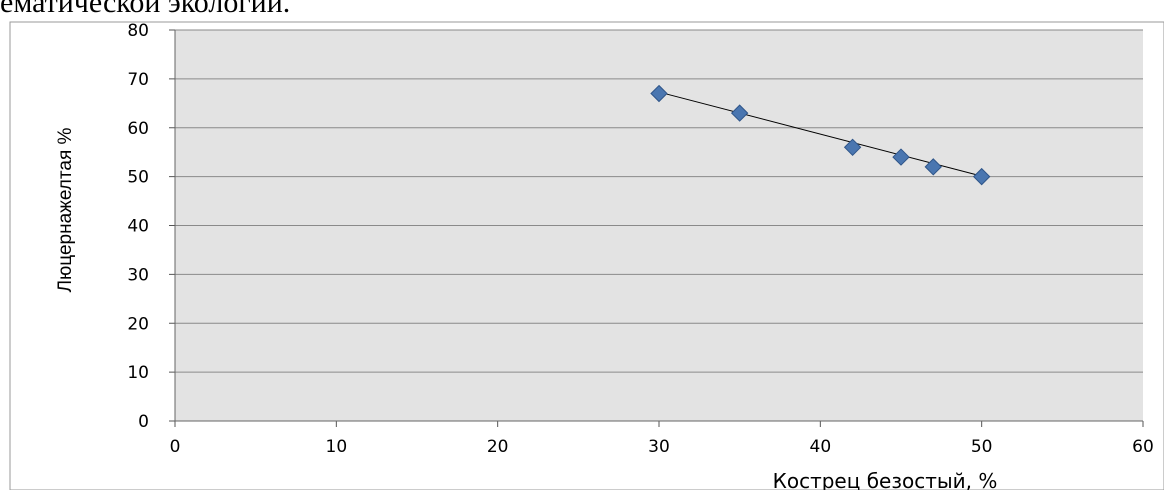 This screenshot has height=490, width=1164. I want to click on y-tick-label: 10, so click(138, 373).